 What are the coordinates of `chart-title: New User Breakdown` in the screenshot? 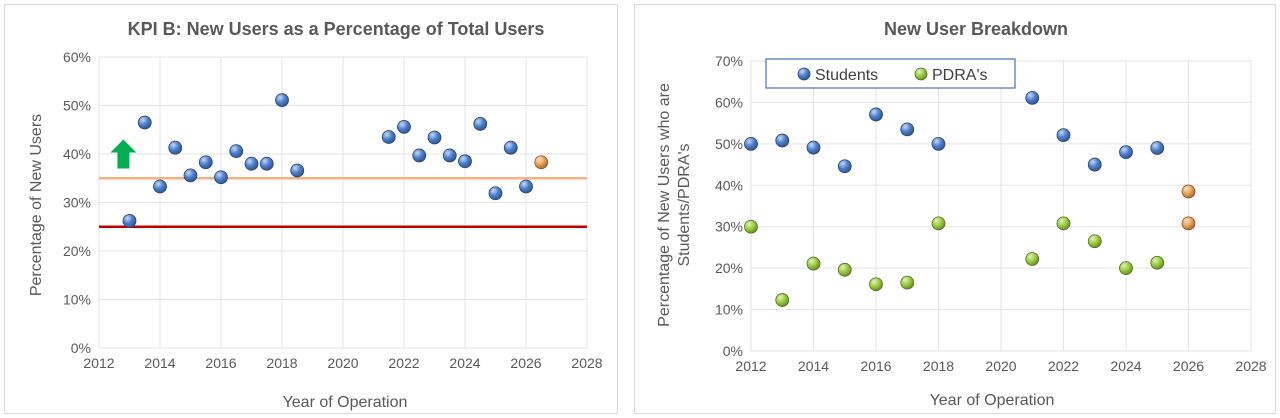 It's located at (976, 29).